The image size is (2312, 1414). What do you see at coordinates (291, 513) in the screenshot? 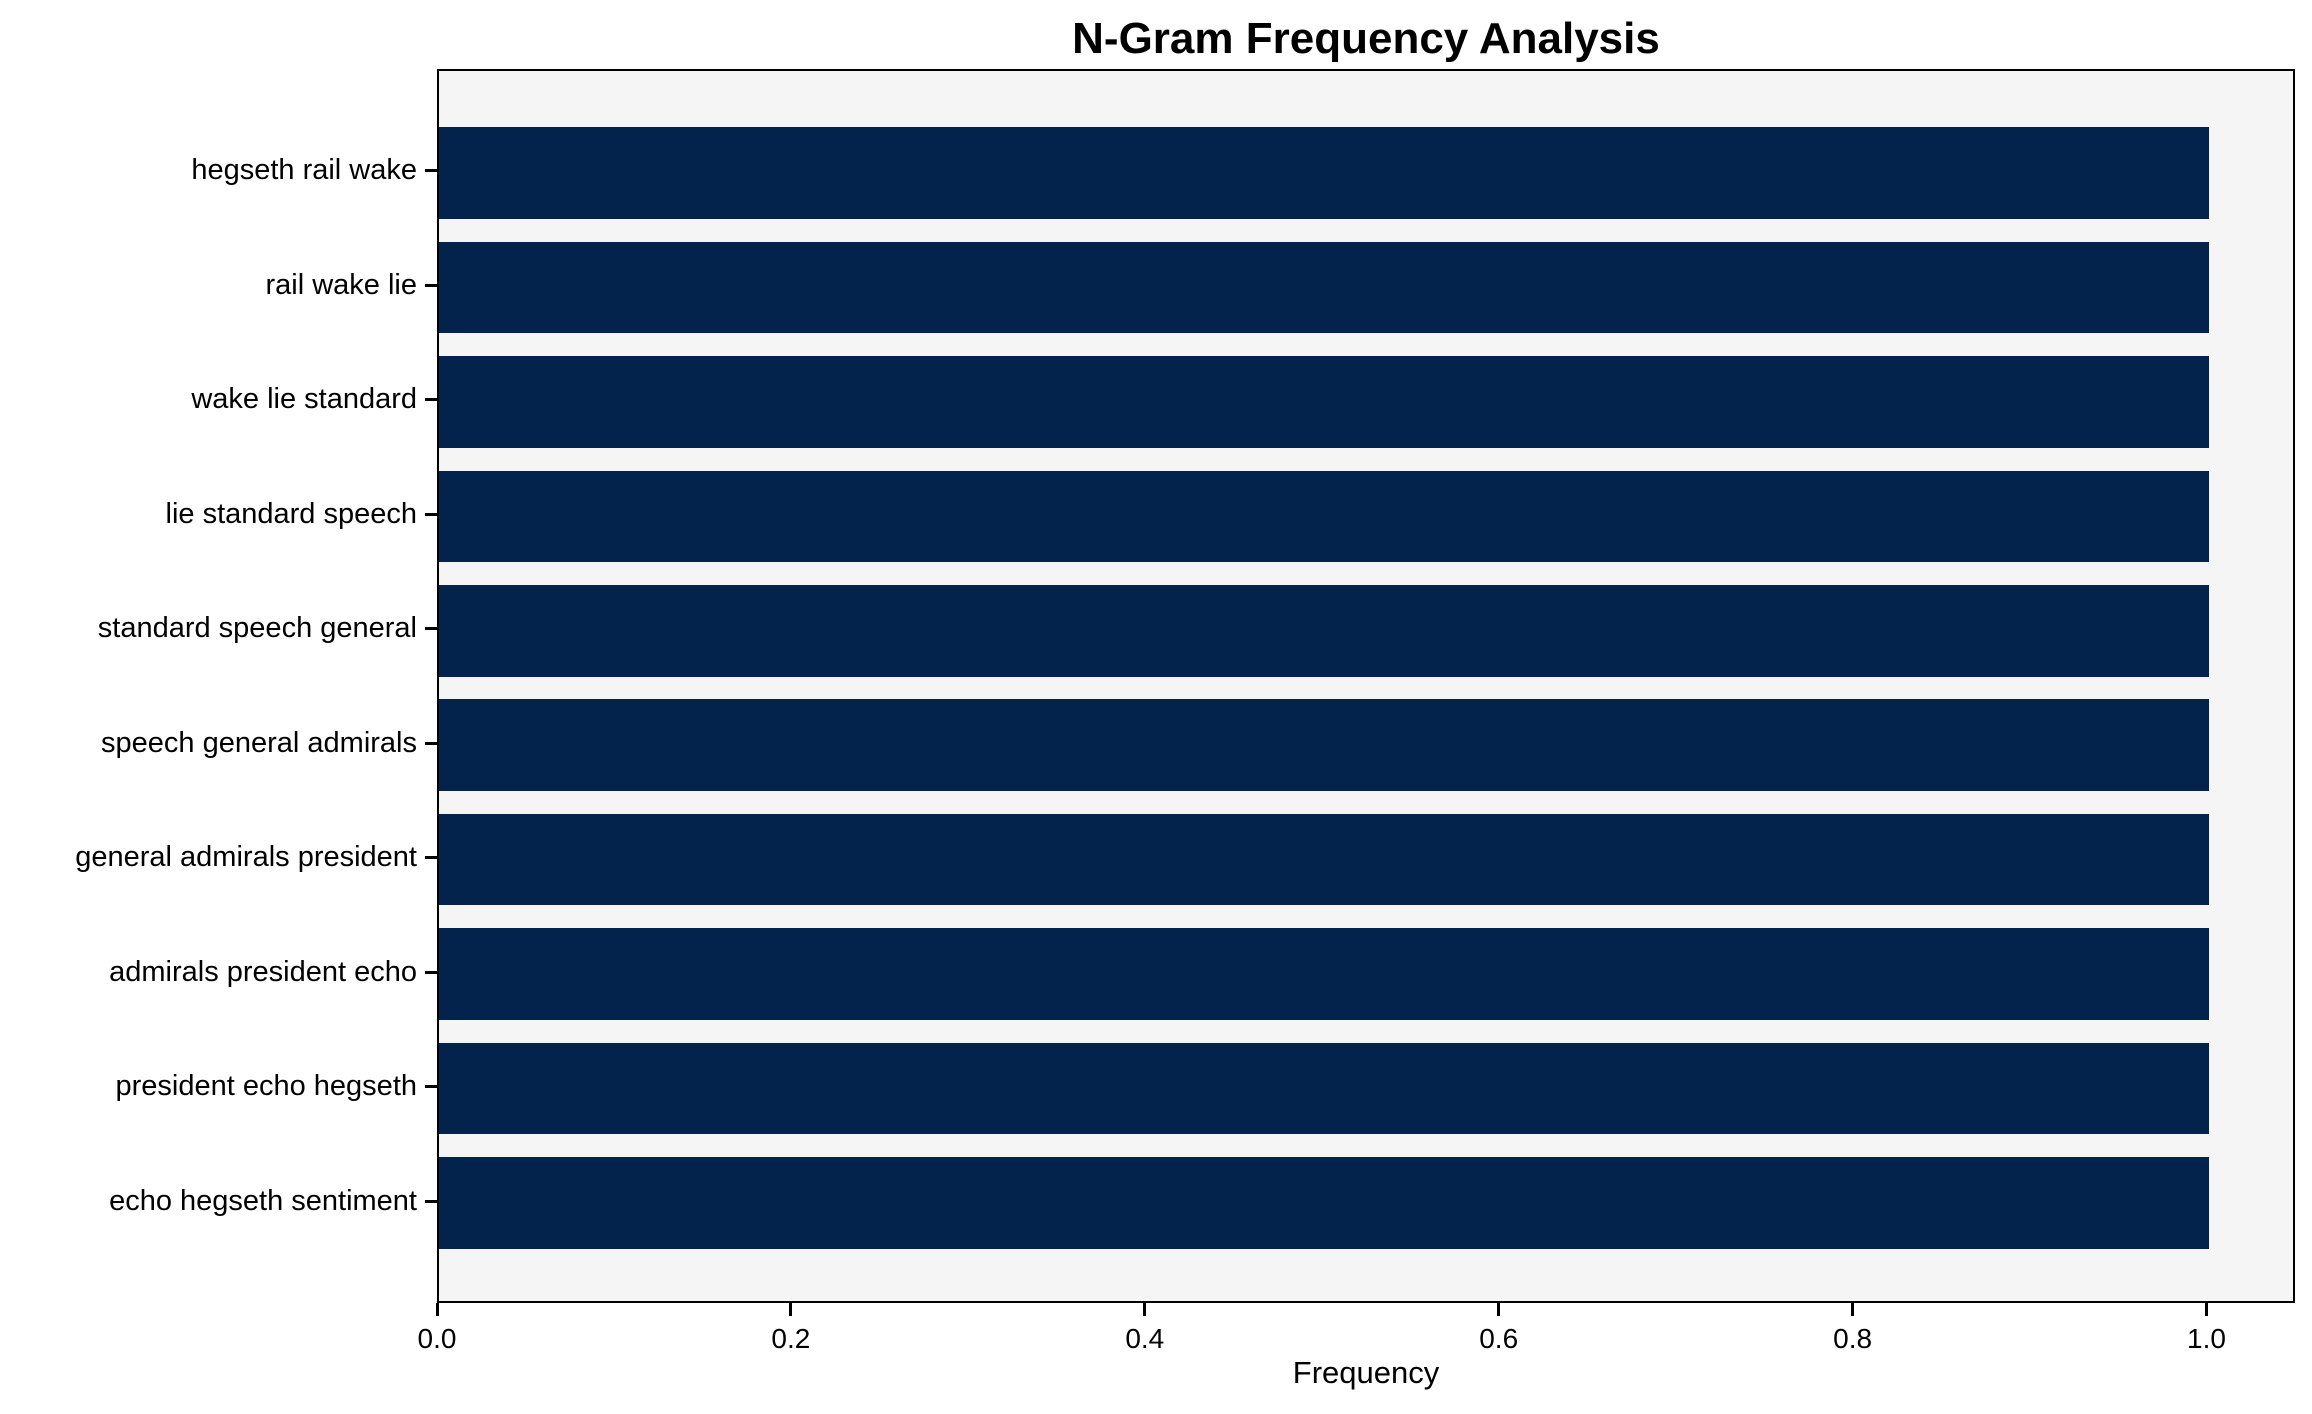
I see `y-tick-label: lie standard speech` at bounding box center [291, 513].